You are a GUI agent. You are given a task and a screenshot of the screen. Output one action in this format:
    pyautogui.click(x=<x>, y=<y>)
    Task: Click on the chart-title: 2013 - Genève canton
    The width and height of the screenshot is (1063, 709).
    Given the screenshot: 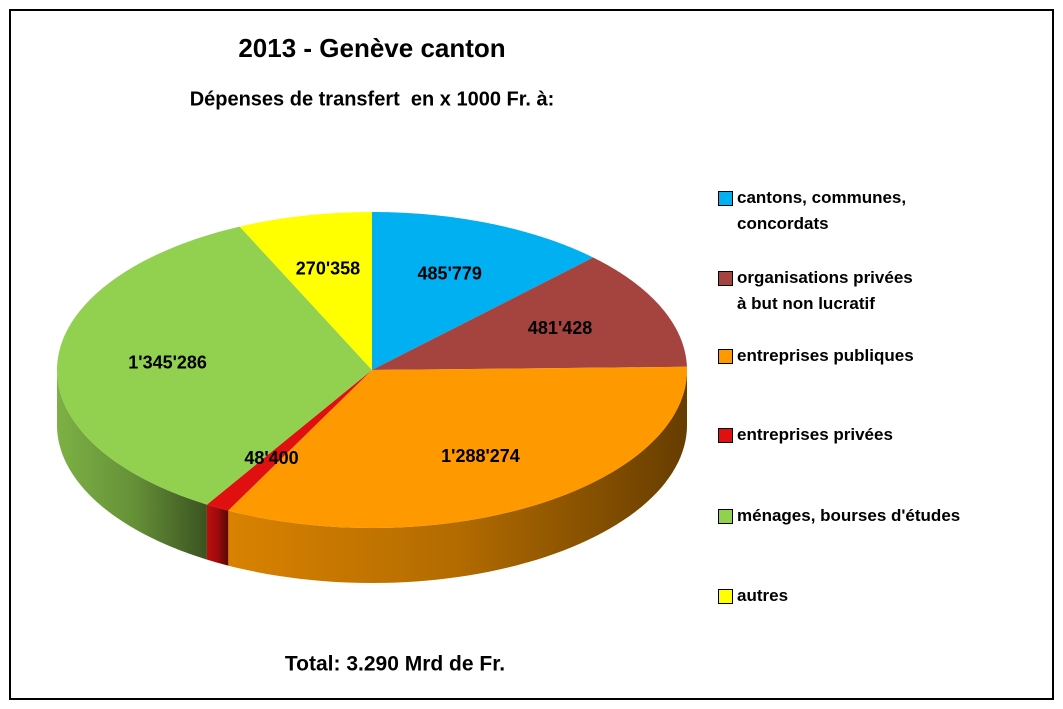 What is the action you would take?
    pyautogui.click(x=371, y=48)
    